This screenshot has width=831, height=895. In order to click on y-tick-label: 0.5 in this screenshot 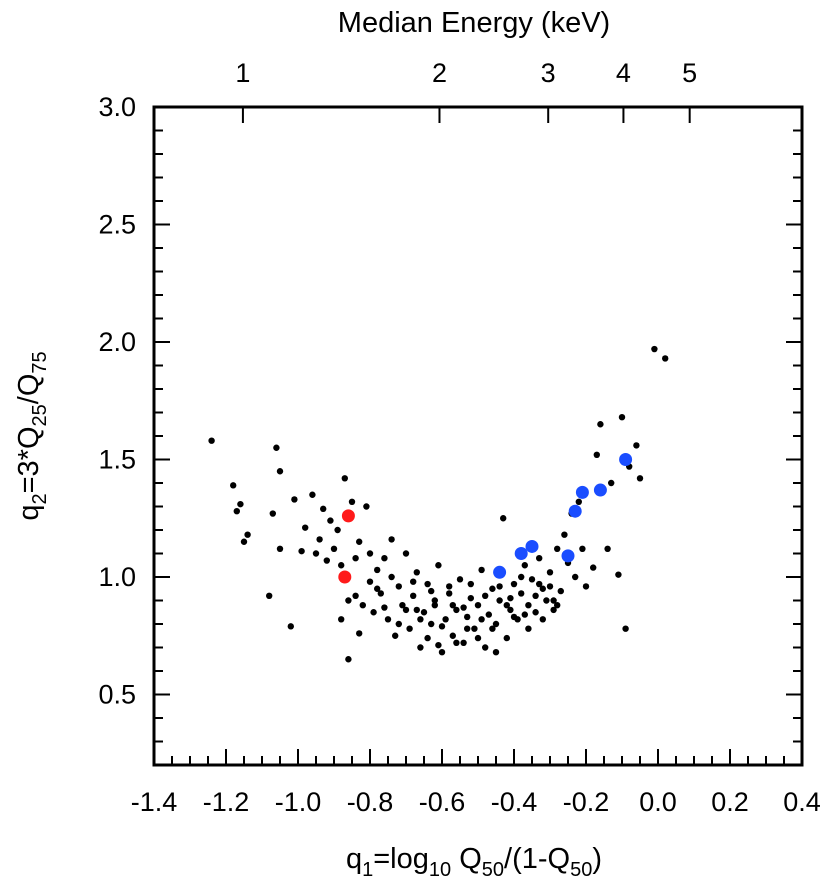, I will do `click(117, 695)`.